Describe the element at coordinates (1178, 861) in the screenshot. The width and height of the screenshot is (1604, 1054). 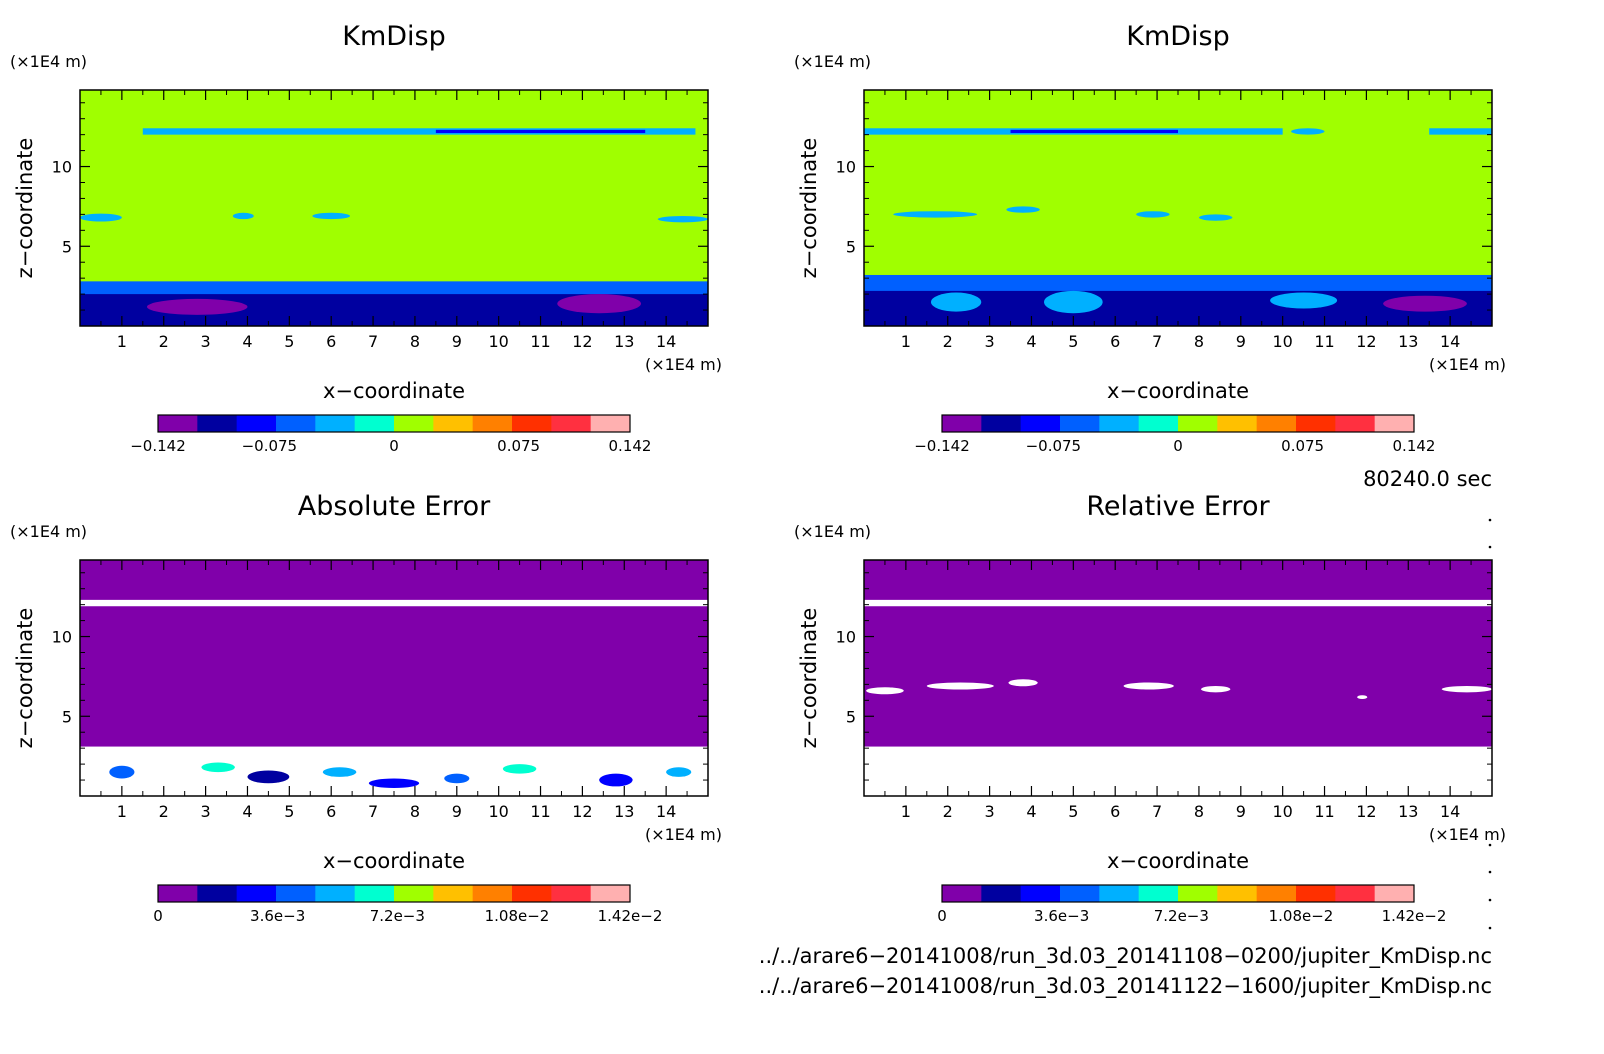
I see `x-axis-label: x−coordinate` at that location.